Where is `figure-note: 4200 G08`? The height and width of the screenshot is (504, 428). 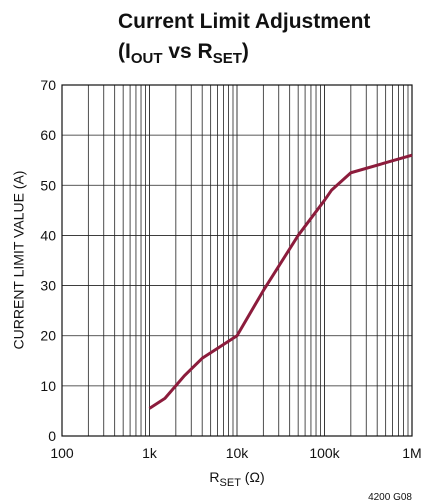 figure-note: 4200 G08 is located at coordinates (390, 497).